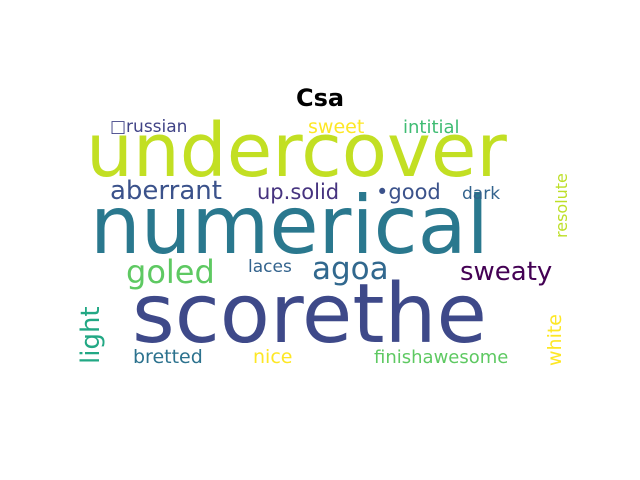 The width and height of the screenshot is (640, 480). Describe the element at coordinates (170, 272) in the screenshot. I see `word-goled: goled` at that location.